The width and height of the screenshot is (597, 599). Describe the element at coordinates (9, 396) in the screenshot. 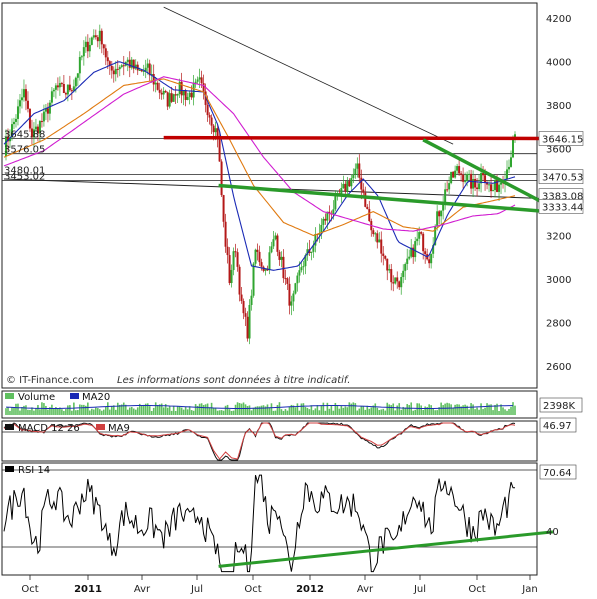

I see `volume-legend-swatch` at that location.